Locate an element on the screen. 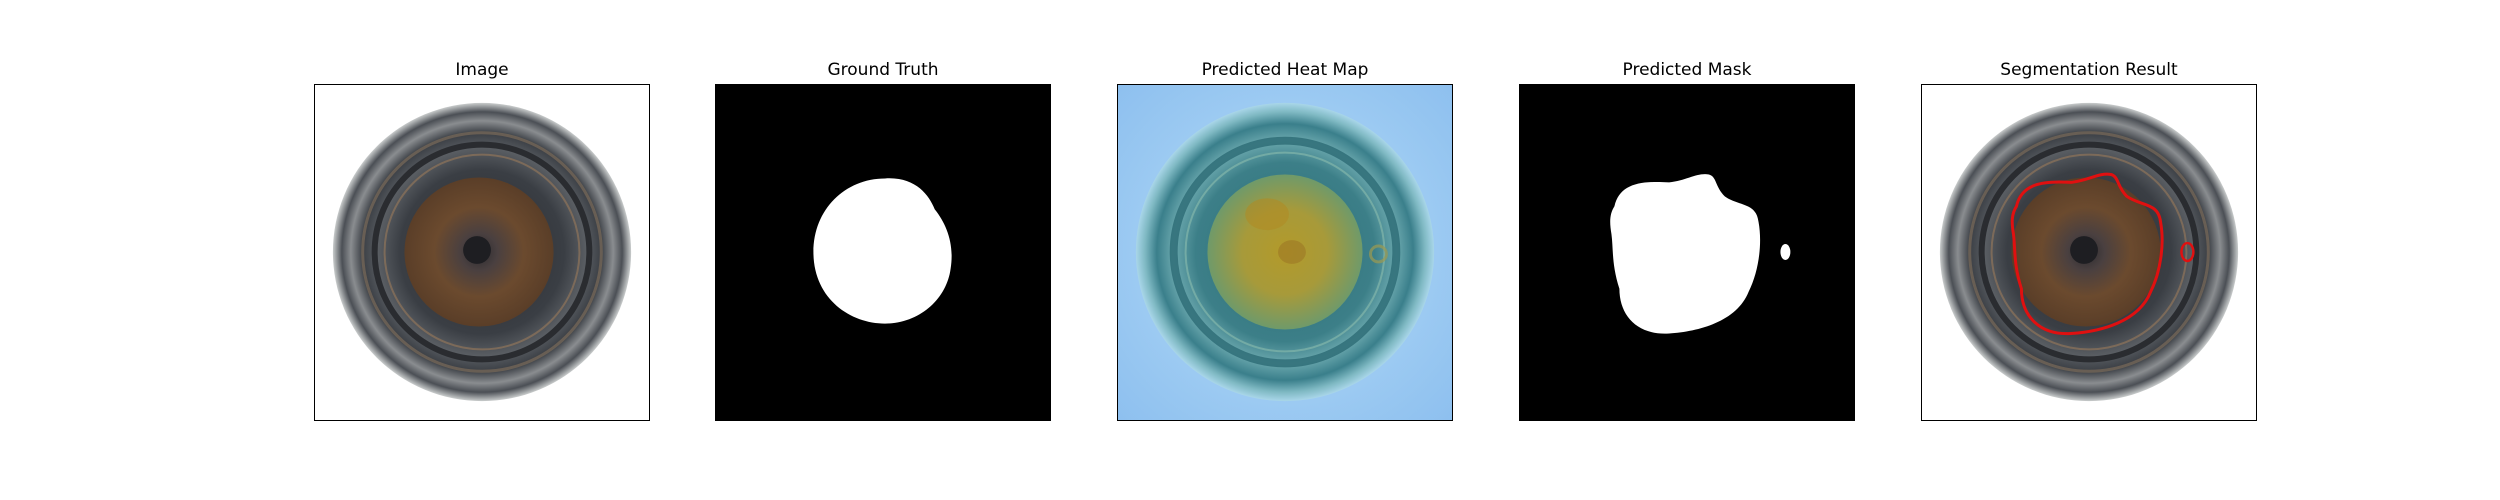 The image size is (2500, 500). ground-truth-region is located at coordinates (882, 251).